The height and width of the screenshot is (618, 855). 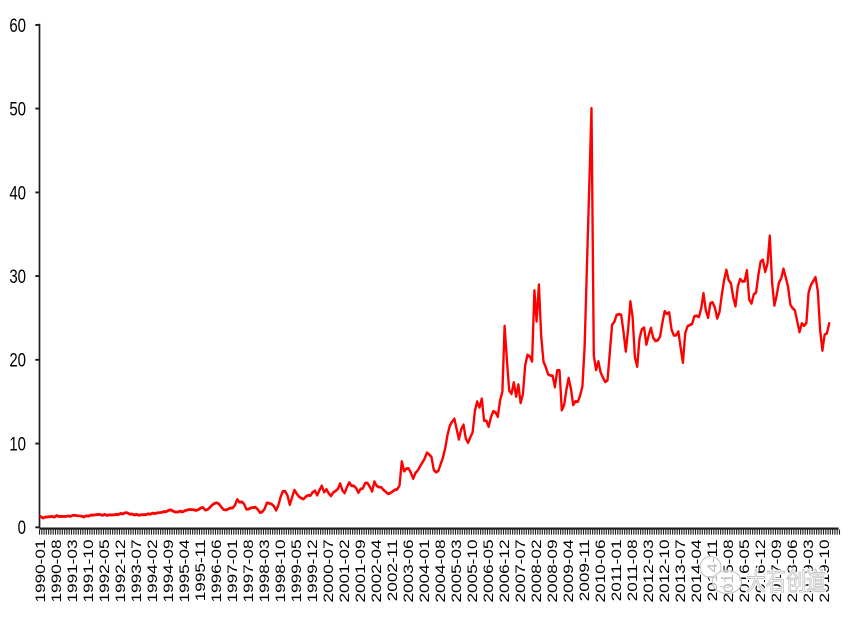 I want to click on svg-text: 2017-09, so click(x=776, y=570).